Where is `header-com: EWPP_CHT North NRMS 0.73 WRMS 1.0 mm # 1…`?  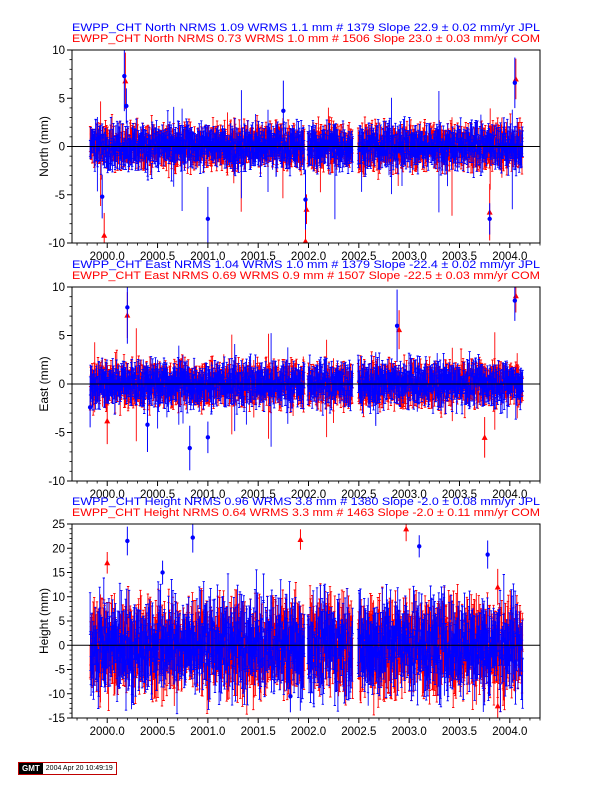
header-com: EWPP_CHT North NRMS 0.73 WRMS 1.0 mm # 1… is located at coordinates (306, 39).